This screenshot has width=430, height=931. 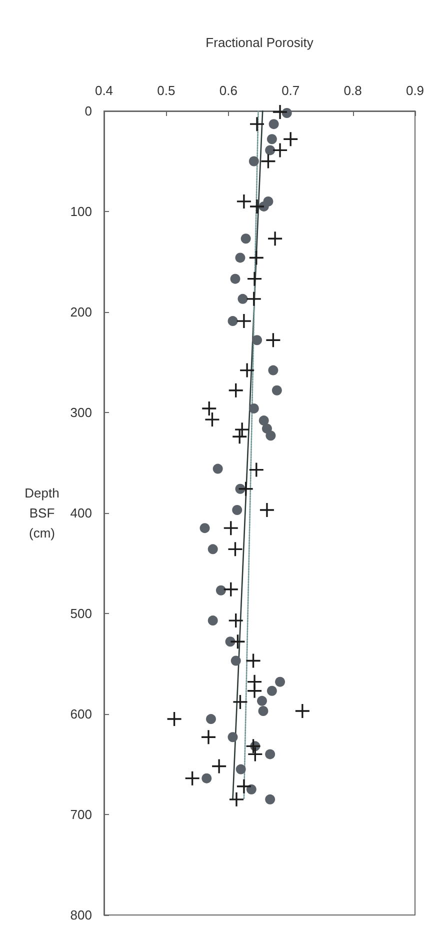 I want to click on x-tick-label: 0.7, so click(x=291, y=90).